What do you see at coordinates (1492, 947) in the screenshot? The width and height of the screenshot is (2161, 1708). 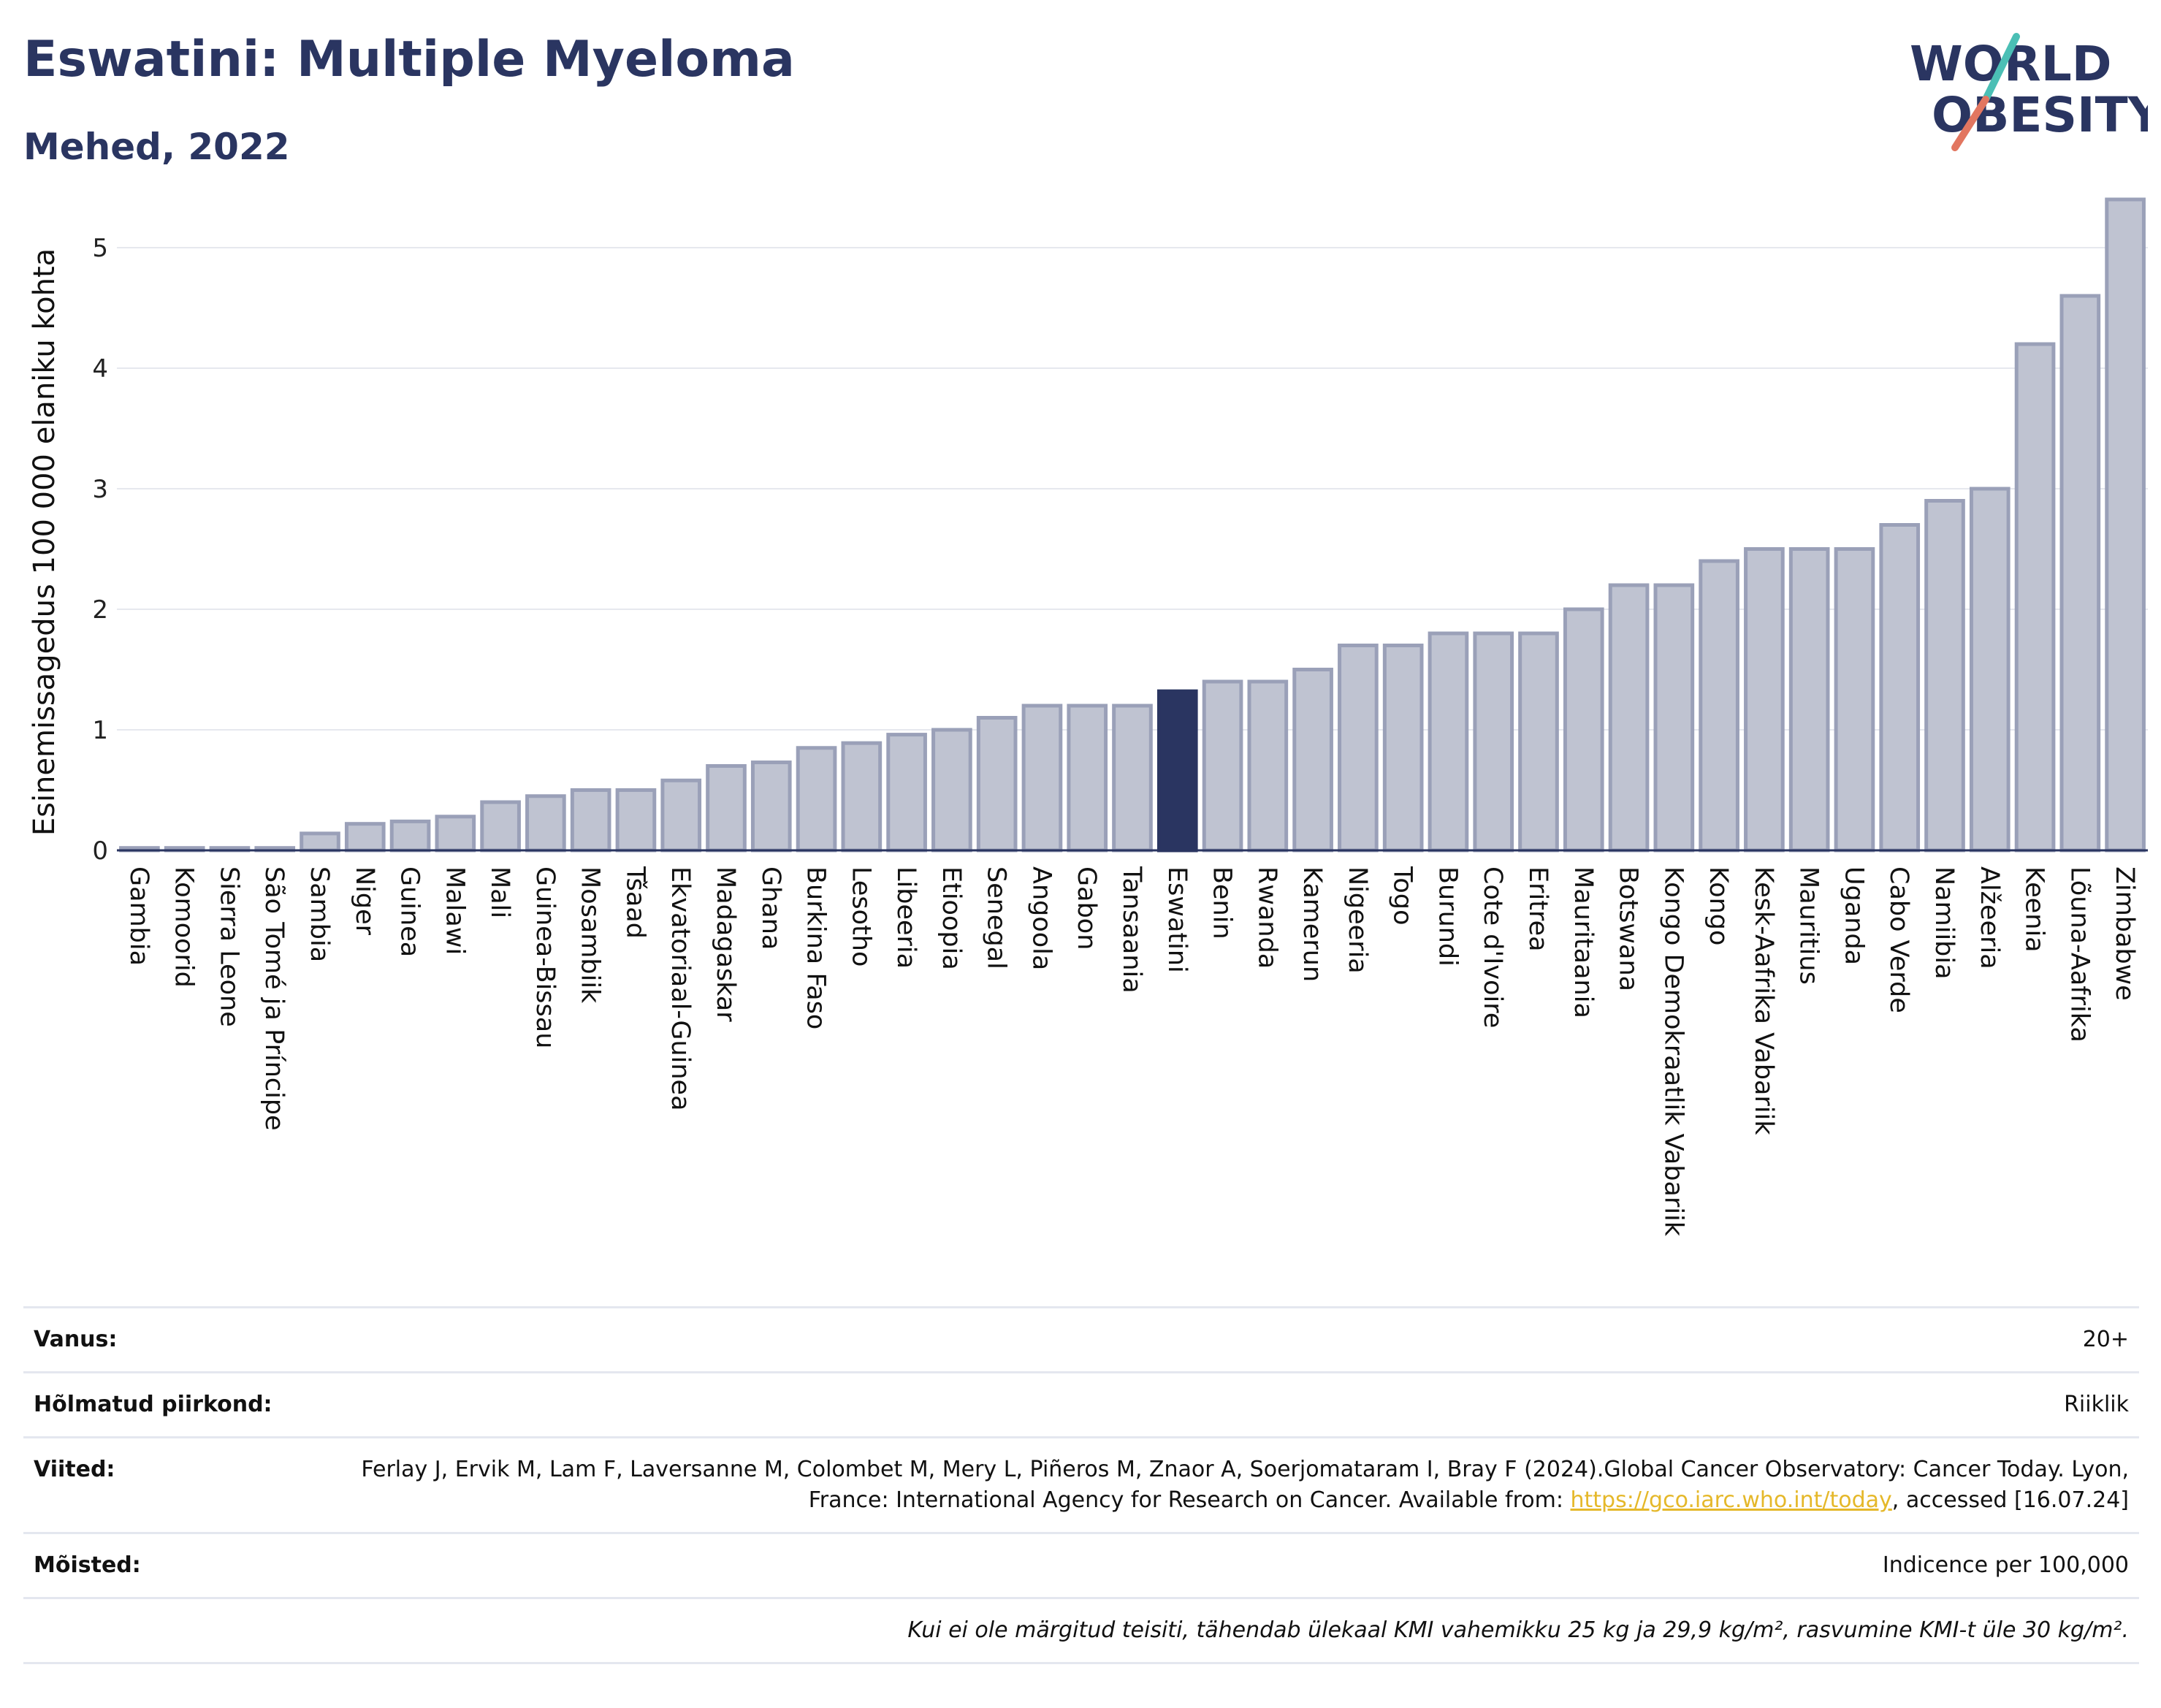 I see `x-tick-label: Cote d'Ivoire` at bounding box center [1492, 947].